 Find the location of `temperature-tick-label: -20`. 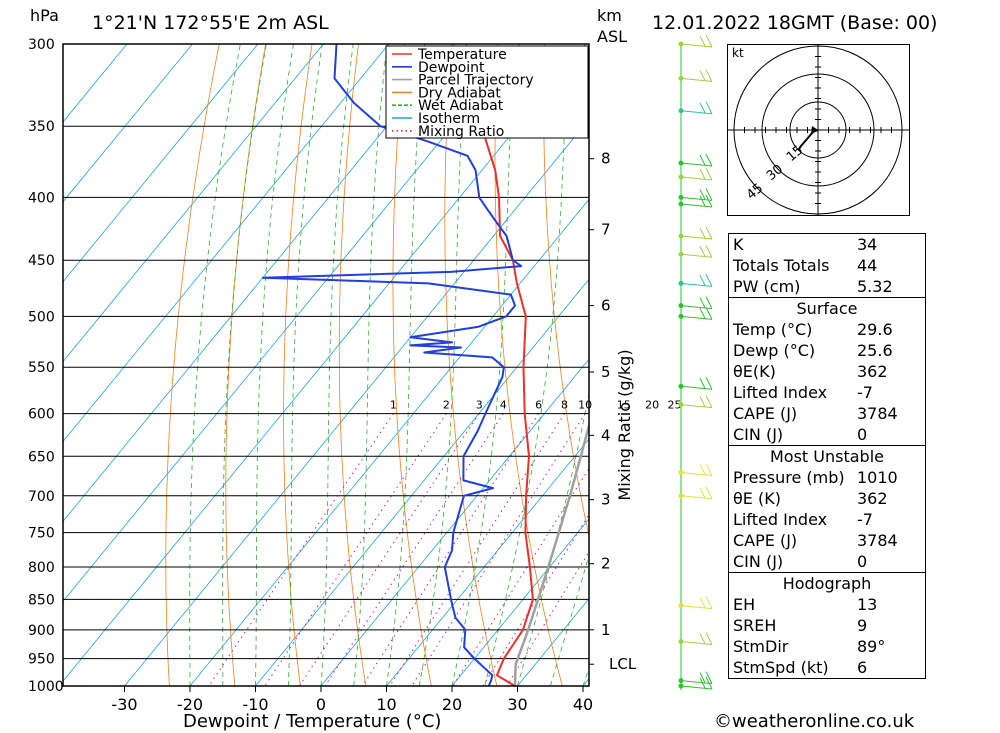

temperature-tick-label: -20 is located at coordinates (190, 704).